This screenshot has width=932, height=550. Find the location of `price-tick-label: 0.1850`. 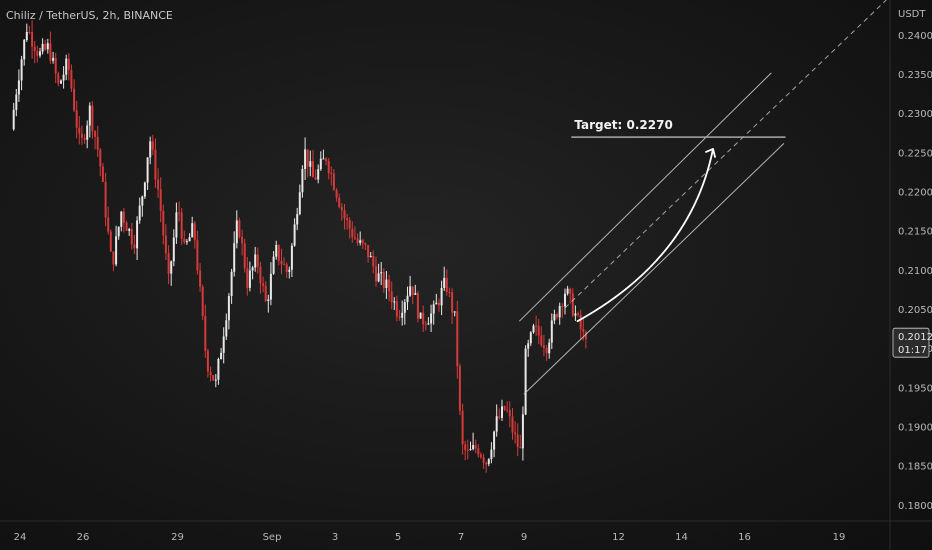

price-tick-label: 0.1850 is located at coordinates (915, 467).